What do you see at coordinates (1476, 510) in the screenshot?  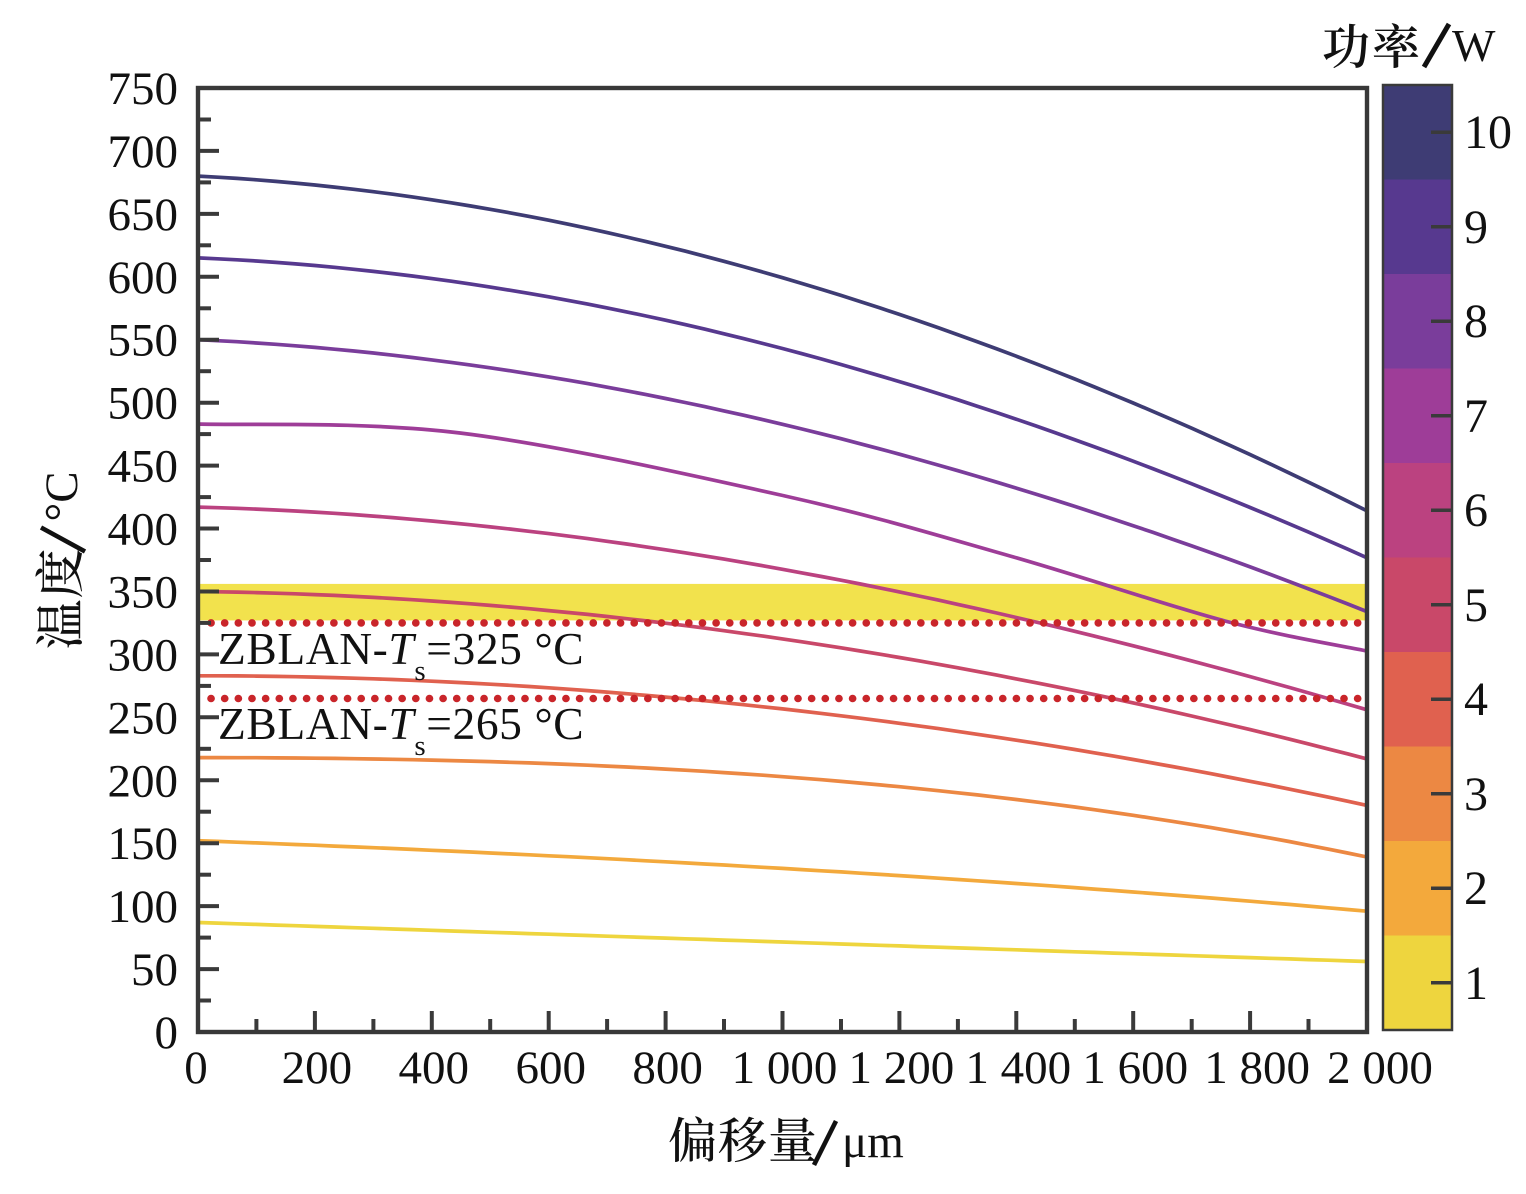 I see `svg-text: 6` at bounding box center [1476, 510].